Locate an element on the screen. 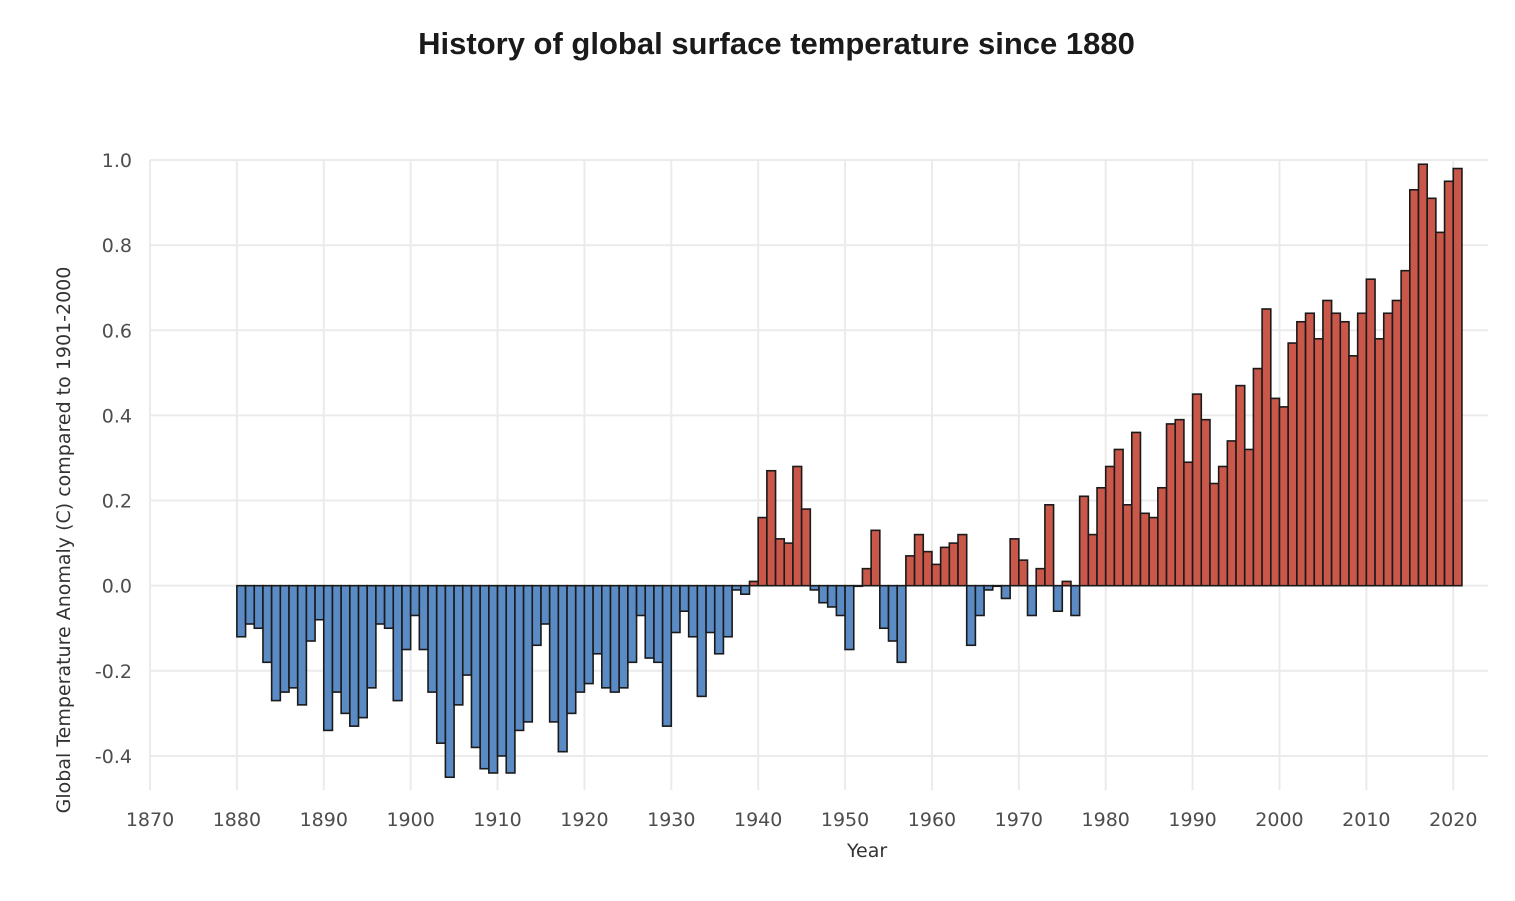 The width and height of the screenshot is (1515, 901). bar-1941 is located at coordinates (771, 528).